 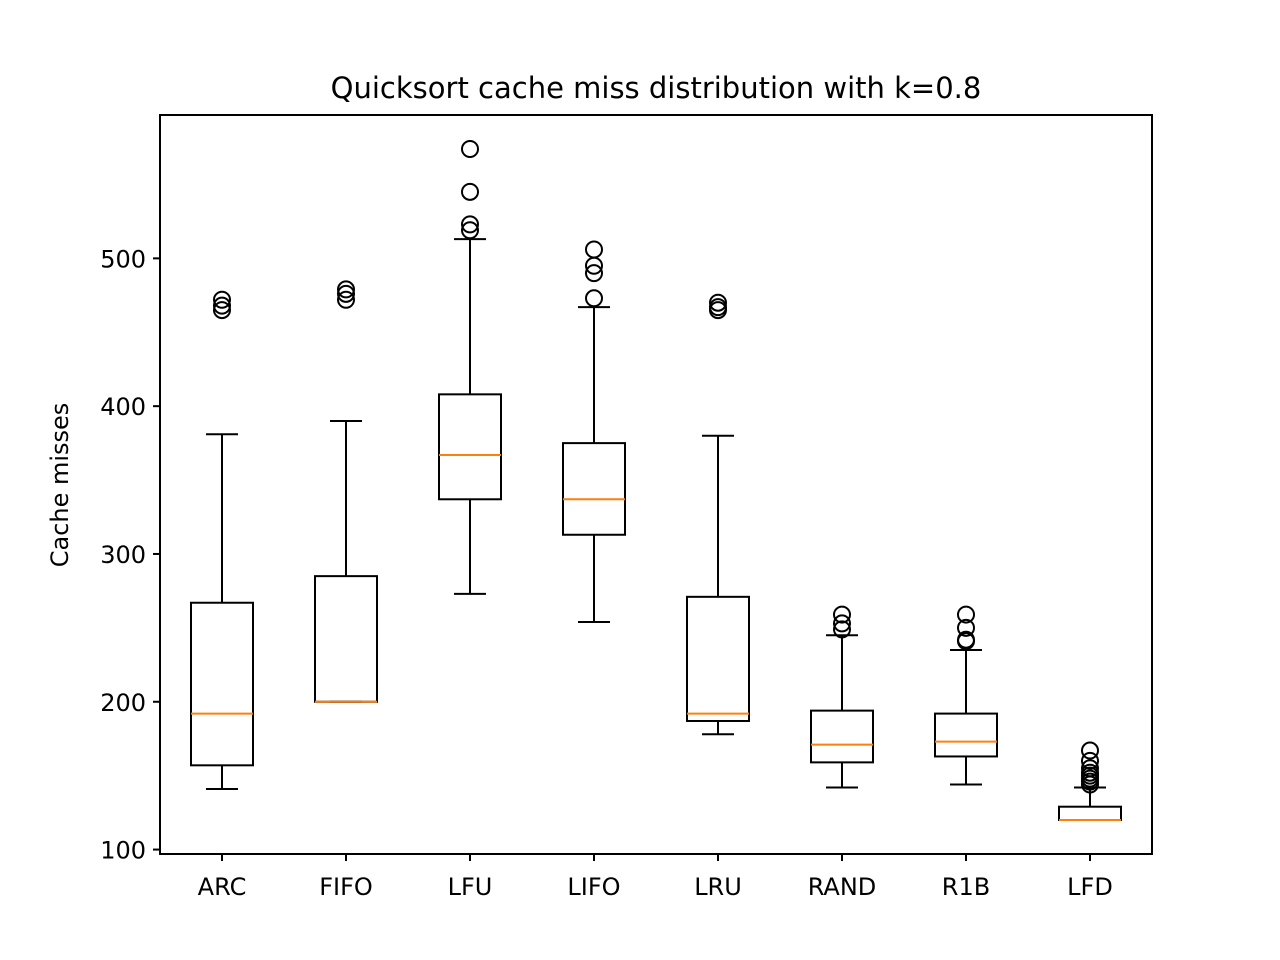 What do you see at coordinates (123, 851) in the screenshot?
I see `y-tick-label: 100` at bounding box center [123, 851].